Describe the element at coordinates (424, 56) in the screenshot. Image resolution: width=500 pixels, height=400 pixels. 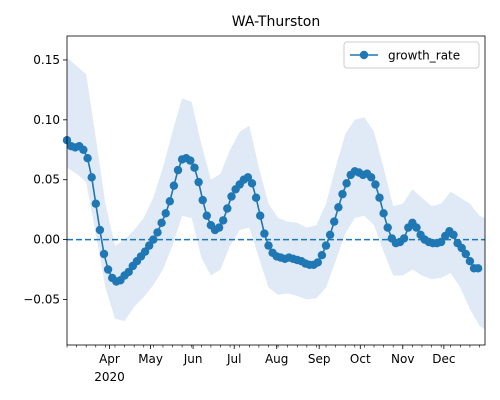
I see `legend-label: growth_rate` at that location.